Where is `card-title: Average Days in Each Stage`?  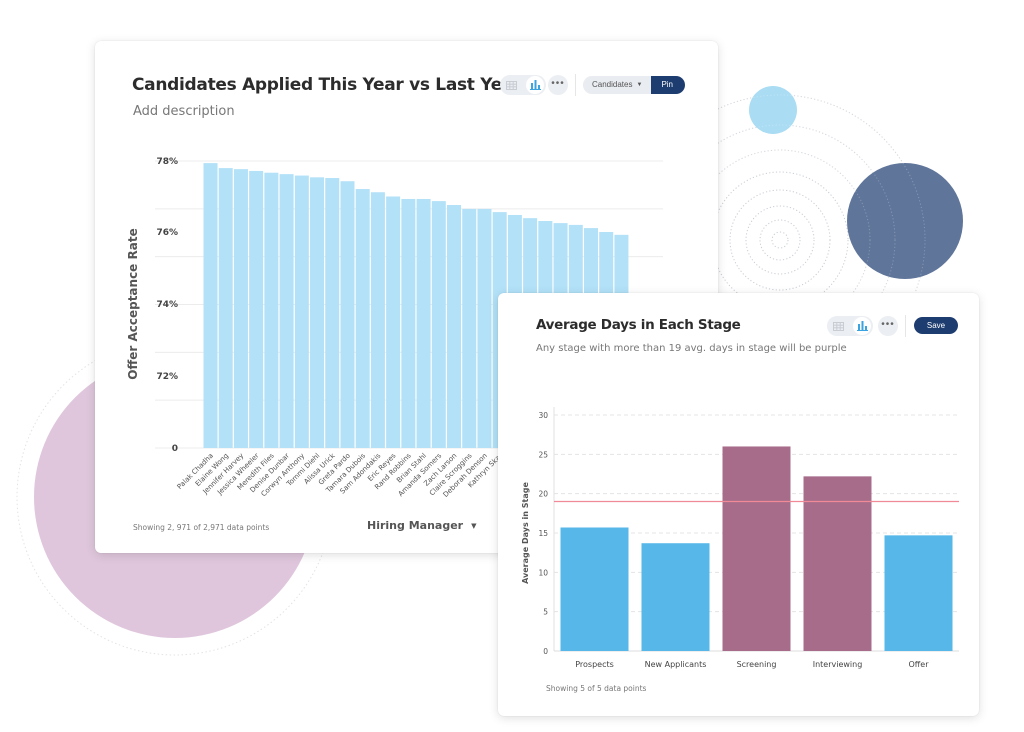 card-title: Average Days in Each Stage is located at coordinates (638, 325).